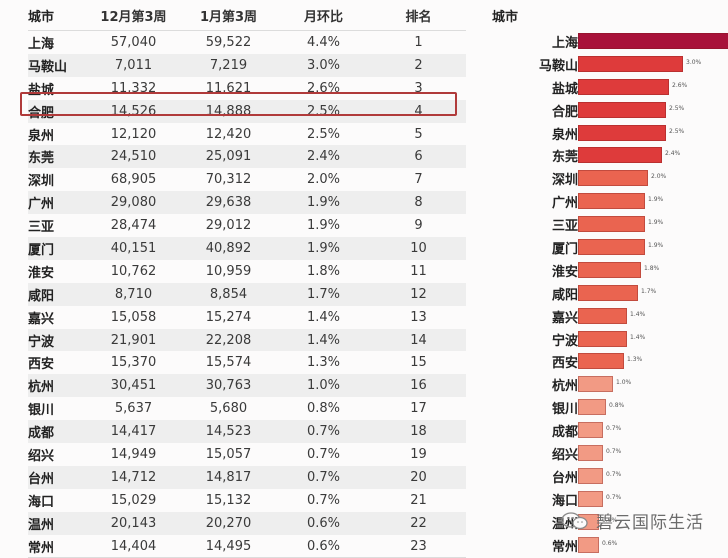 The width and height of the screenshot is (728, 558). Describe the element at coordinates (677, 108) in the screenshot. I see `bar-value-label: 2.5%` at that location.